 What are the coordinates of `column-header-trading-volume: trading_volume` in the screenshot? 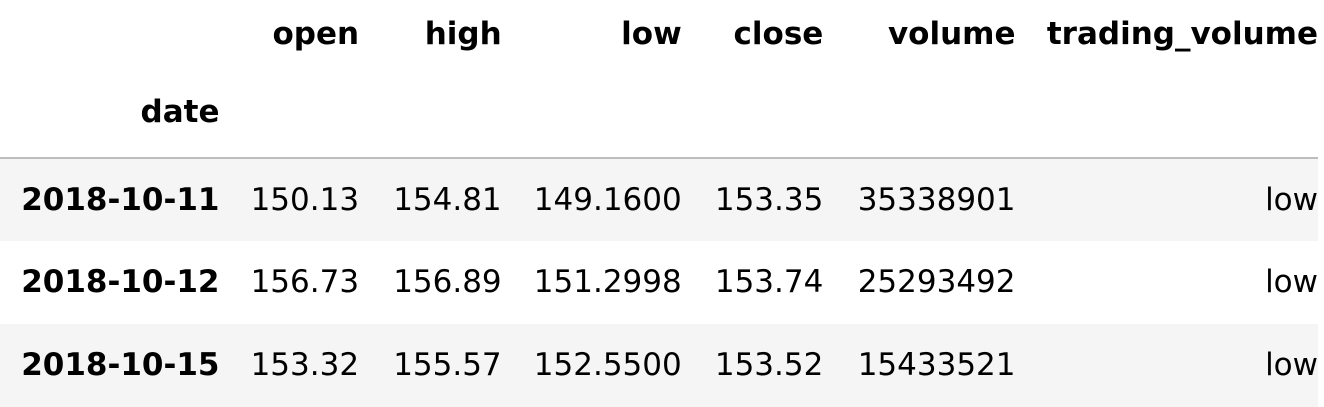 It's located at (1182, 33).